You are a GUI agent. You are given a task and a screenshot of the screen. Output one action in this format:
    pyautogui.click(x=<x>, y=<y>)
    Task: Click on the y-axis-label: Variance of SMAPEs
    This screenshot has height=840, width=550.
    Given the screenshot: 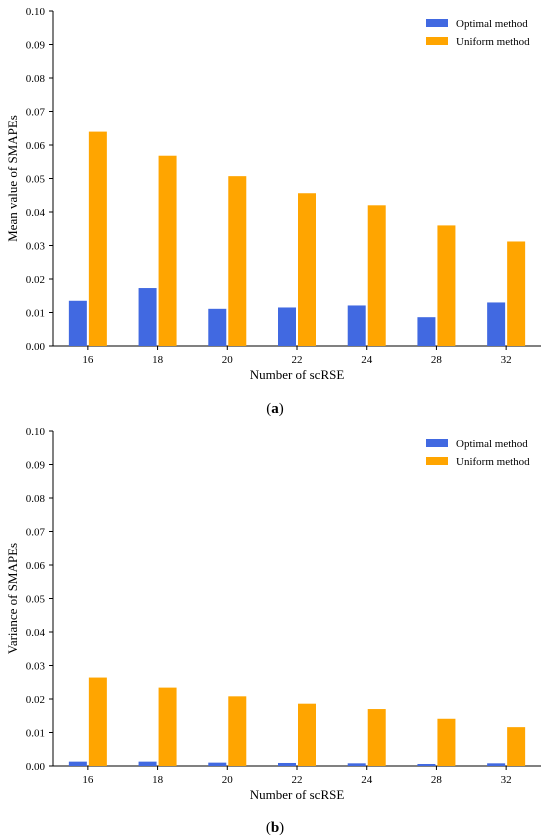 What is the action you would take?
    pyautogui.click(x=12, y=598)
    